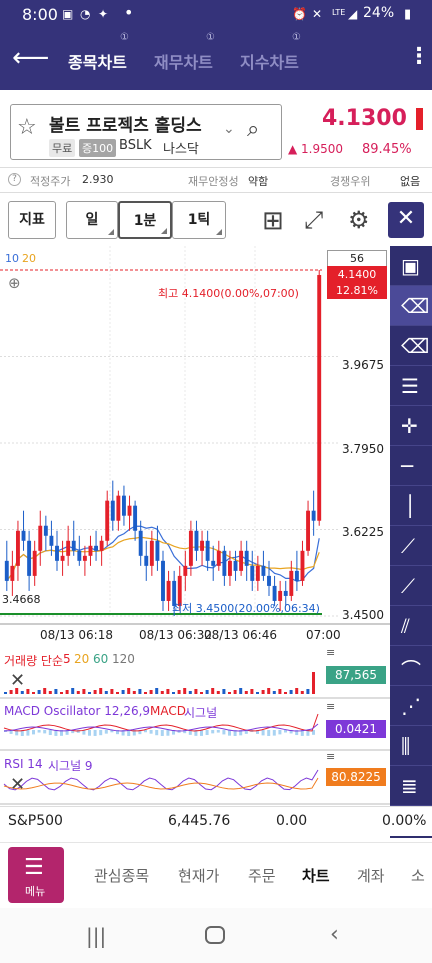  I want to click on competitive-value: 없음, so click(410, 181).